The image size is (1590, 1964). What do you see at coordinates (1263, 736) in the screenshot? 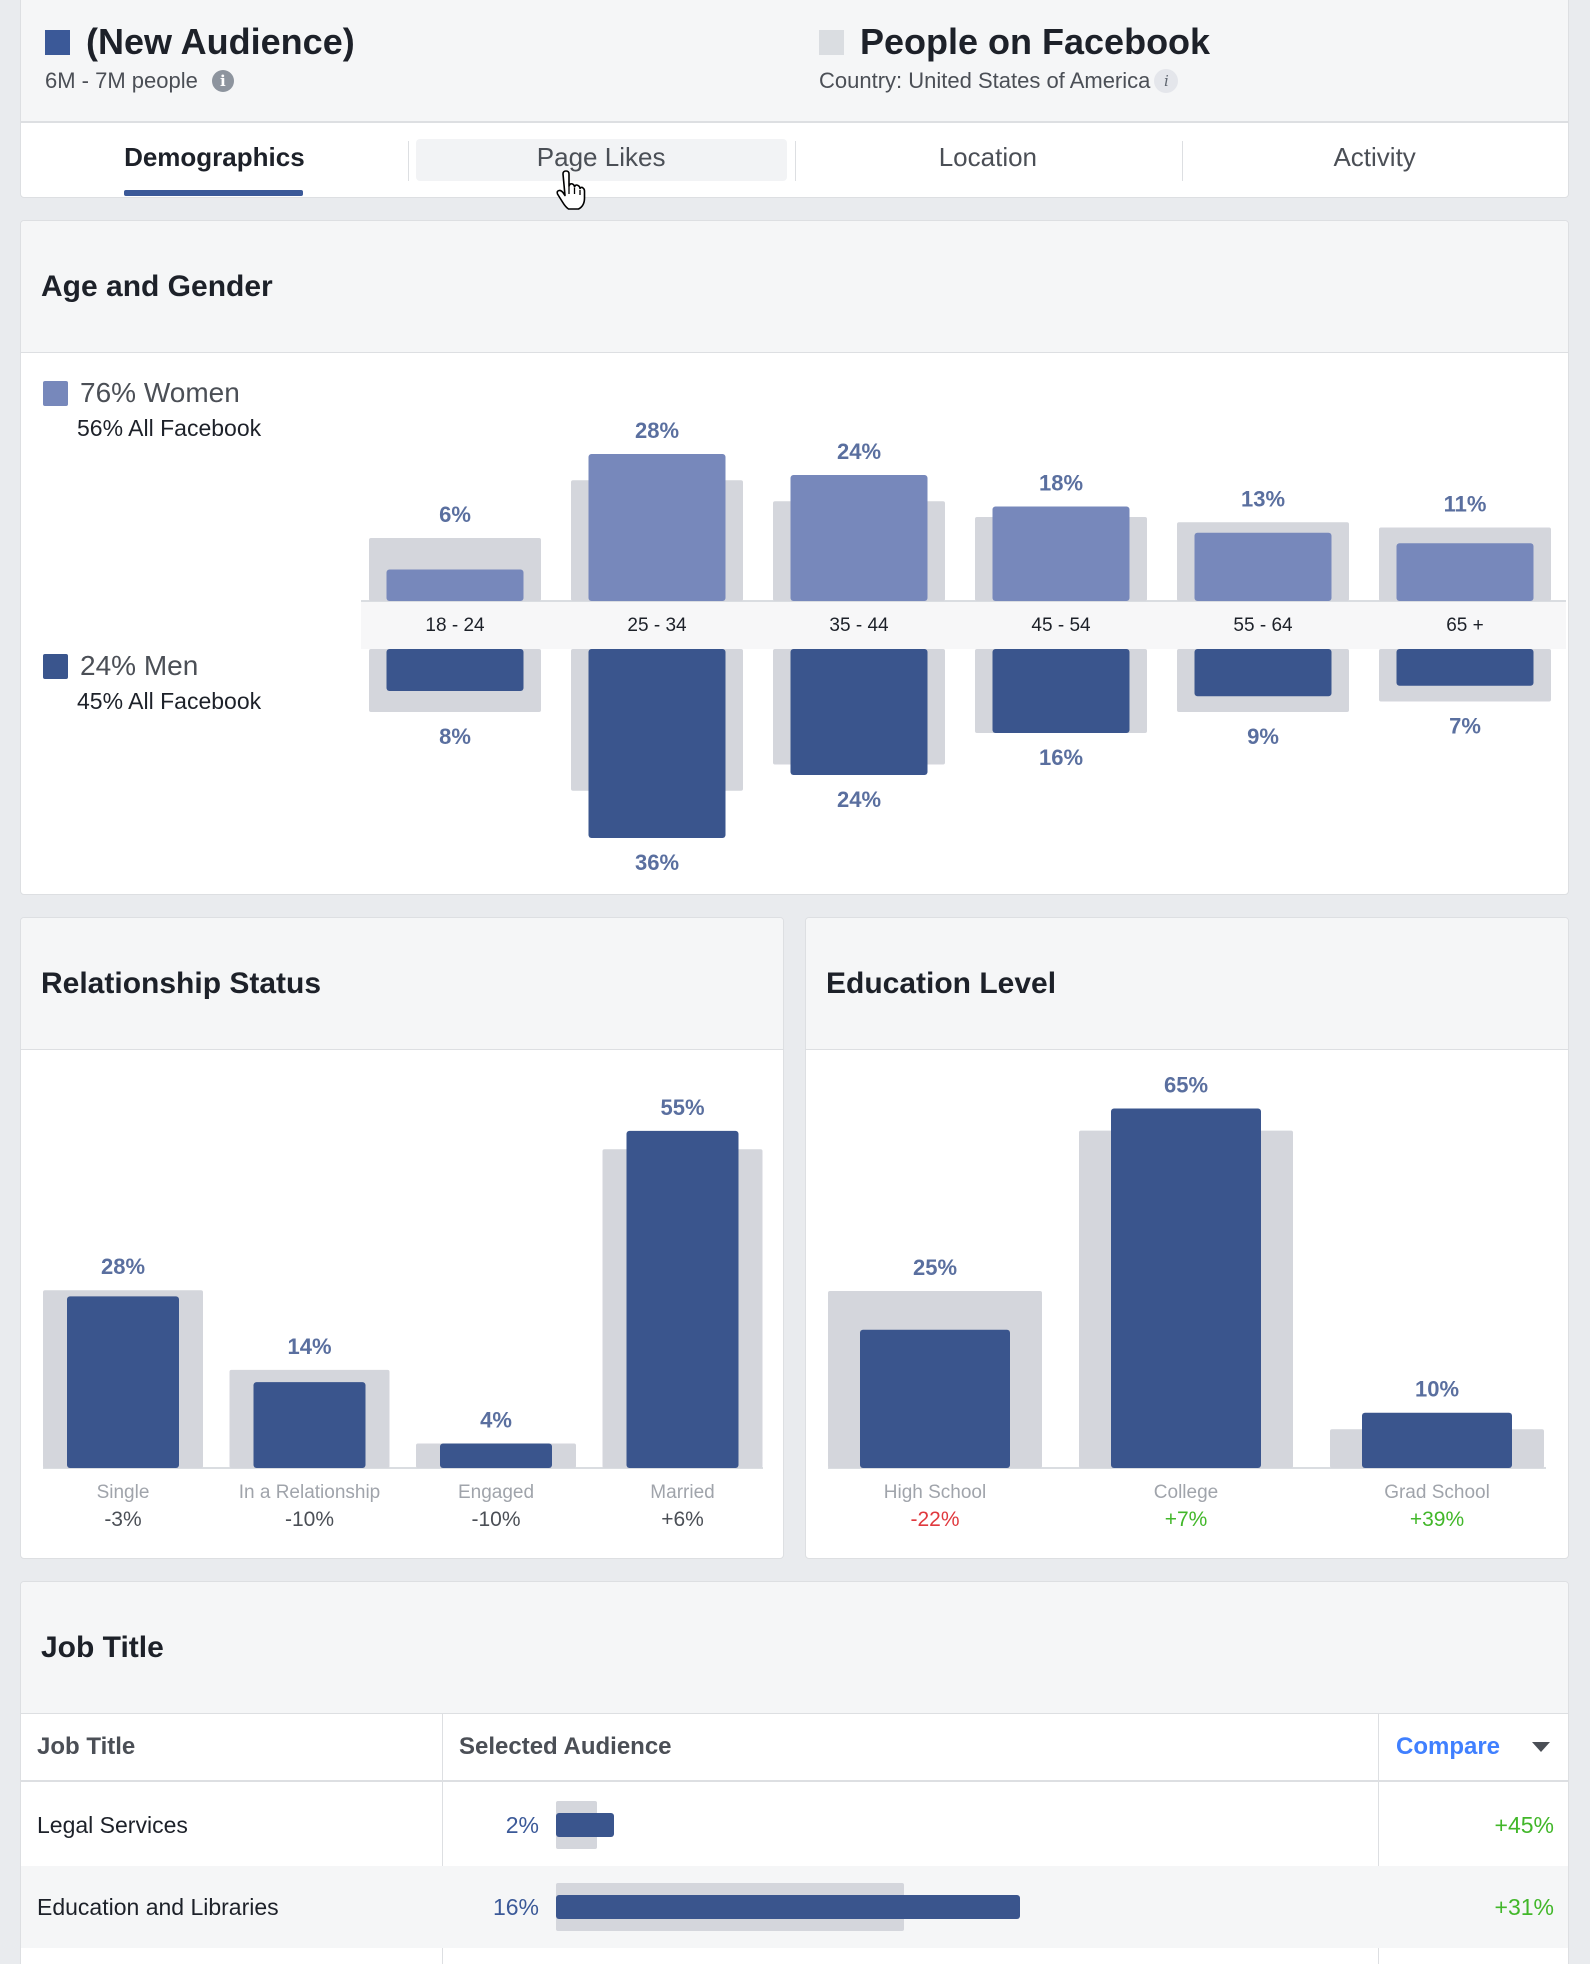
I see `men-data-label: 9%` at bounding box center [1263, 736].